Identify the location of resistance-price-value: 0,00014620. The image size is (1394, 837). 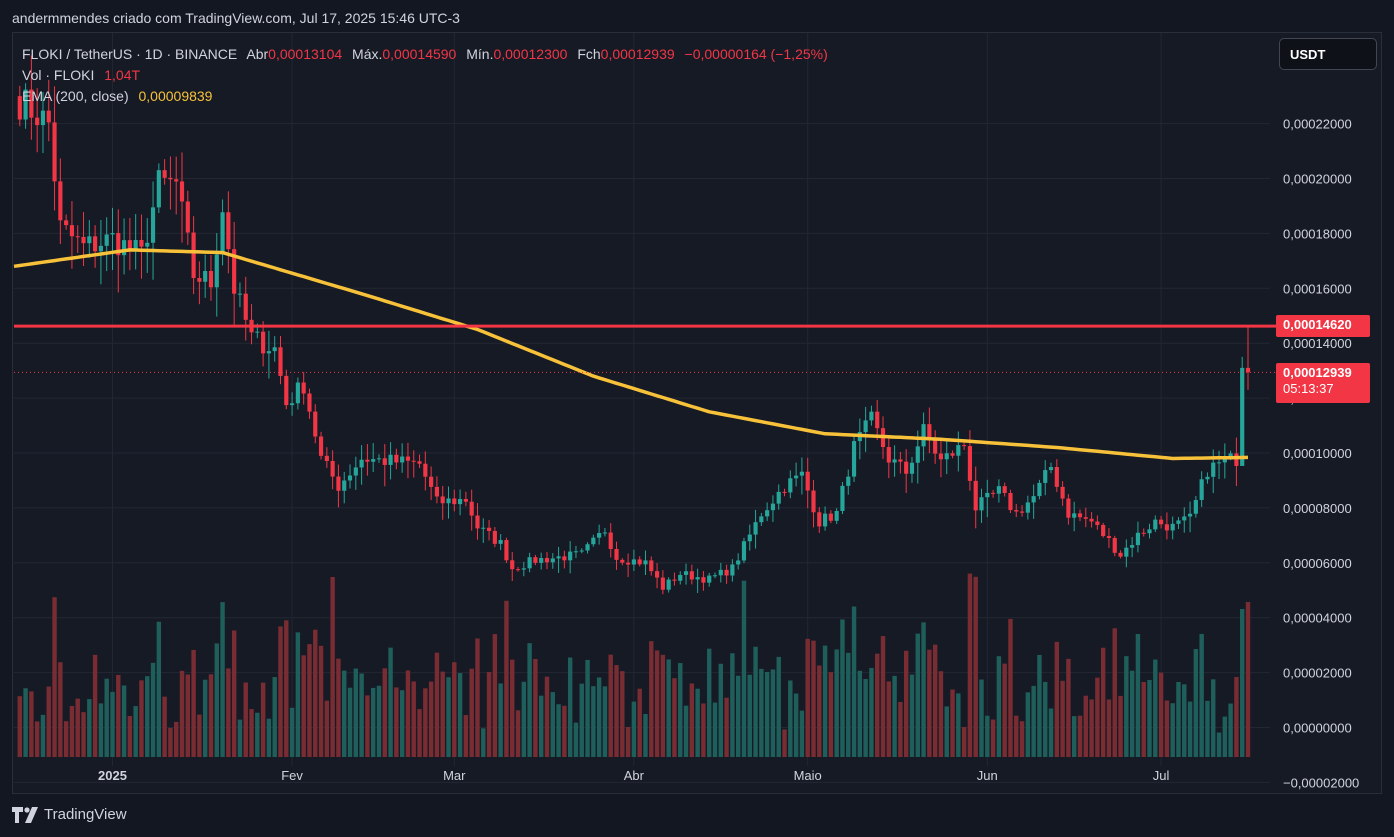
(1317, 325).